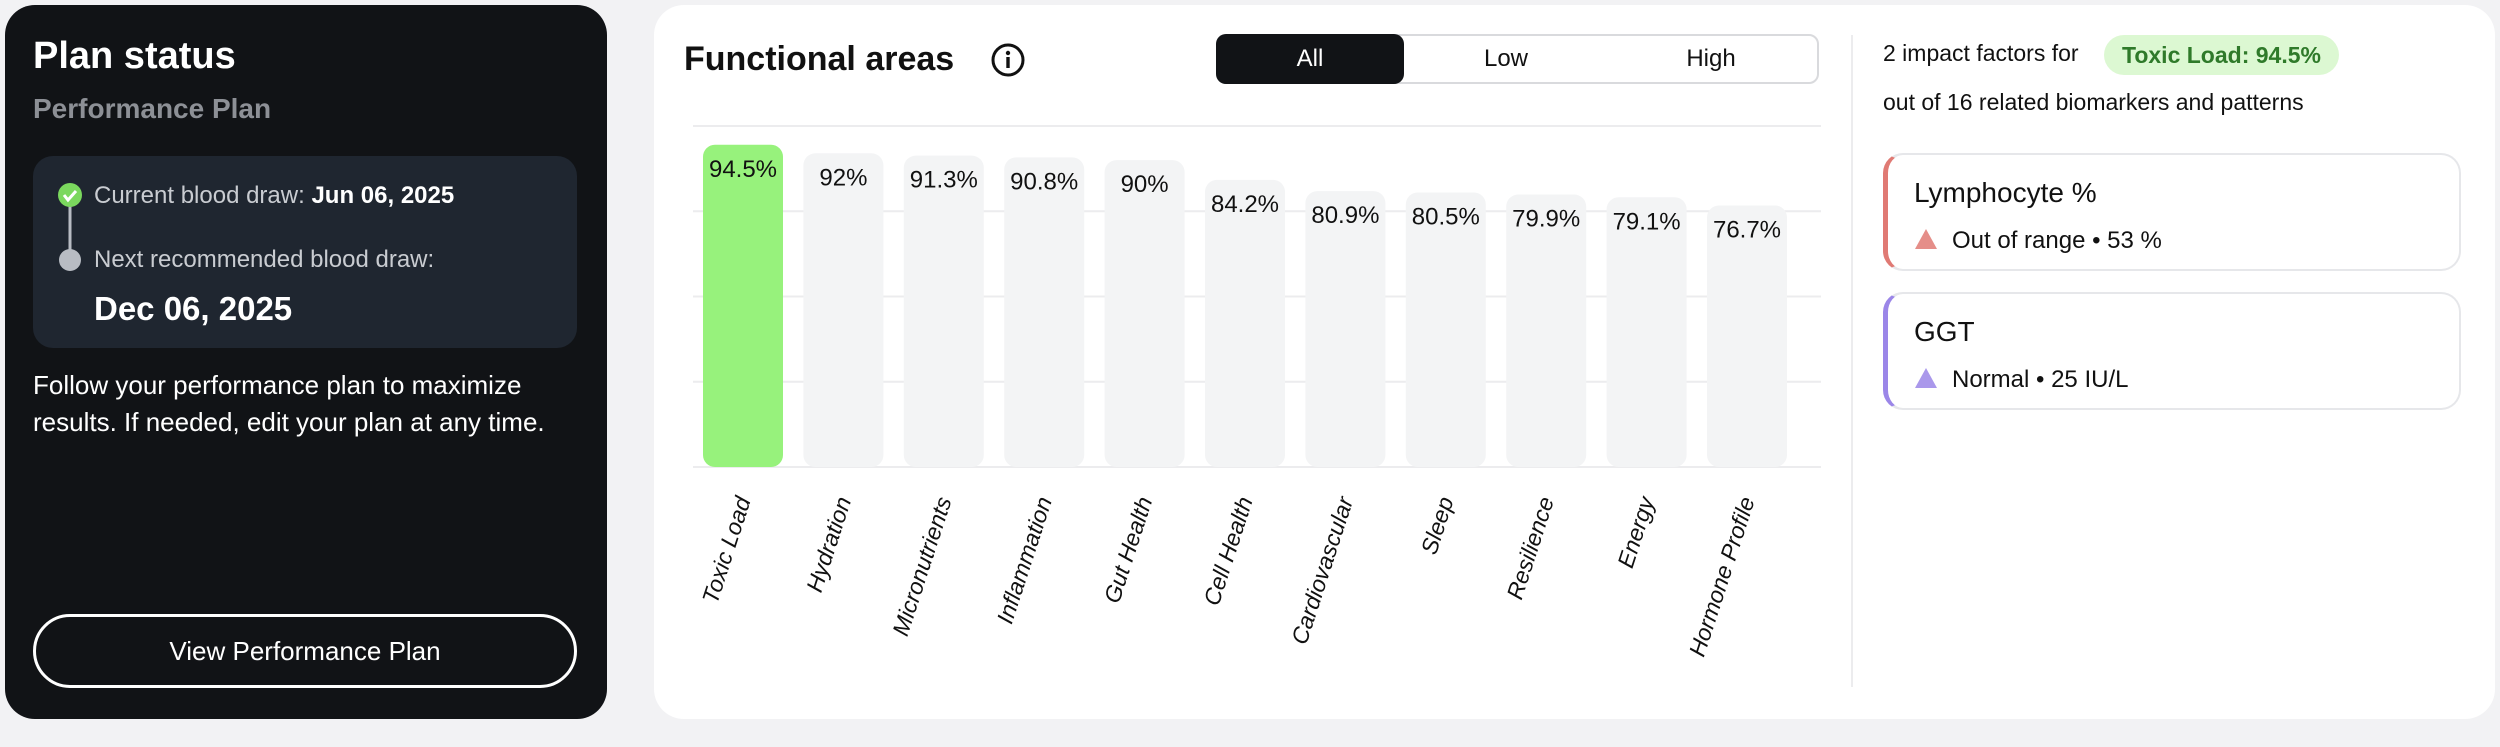 Image resolution: width=2500 pixels, height=747 pixels. What do you see at coordinates (1647, 221) in the screenshot?
I see `value-label: 79.1%` at bounding box center [1647, 221].